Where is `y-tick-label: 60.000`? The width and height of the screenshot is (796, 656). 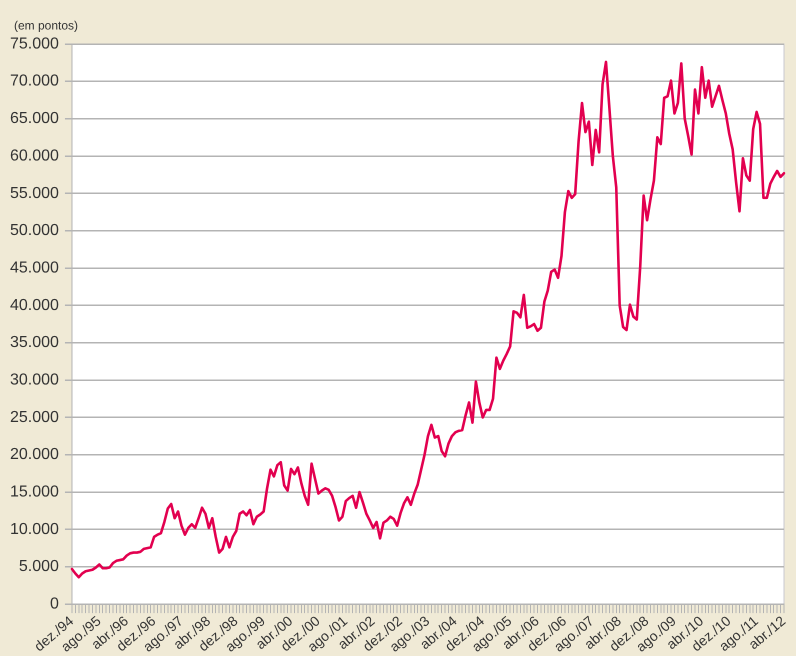 y-tick-label: 60.000 is located at coordinates (35, 155).